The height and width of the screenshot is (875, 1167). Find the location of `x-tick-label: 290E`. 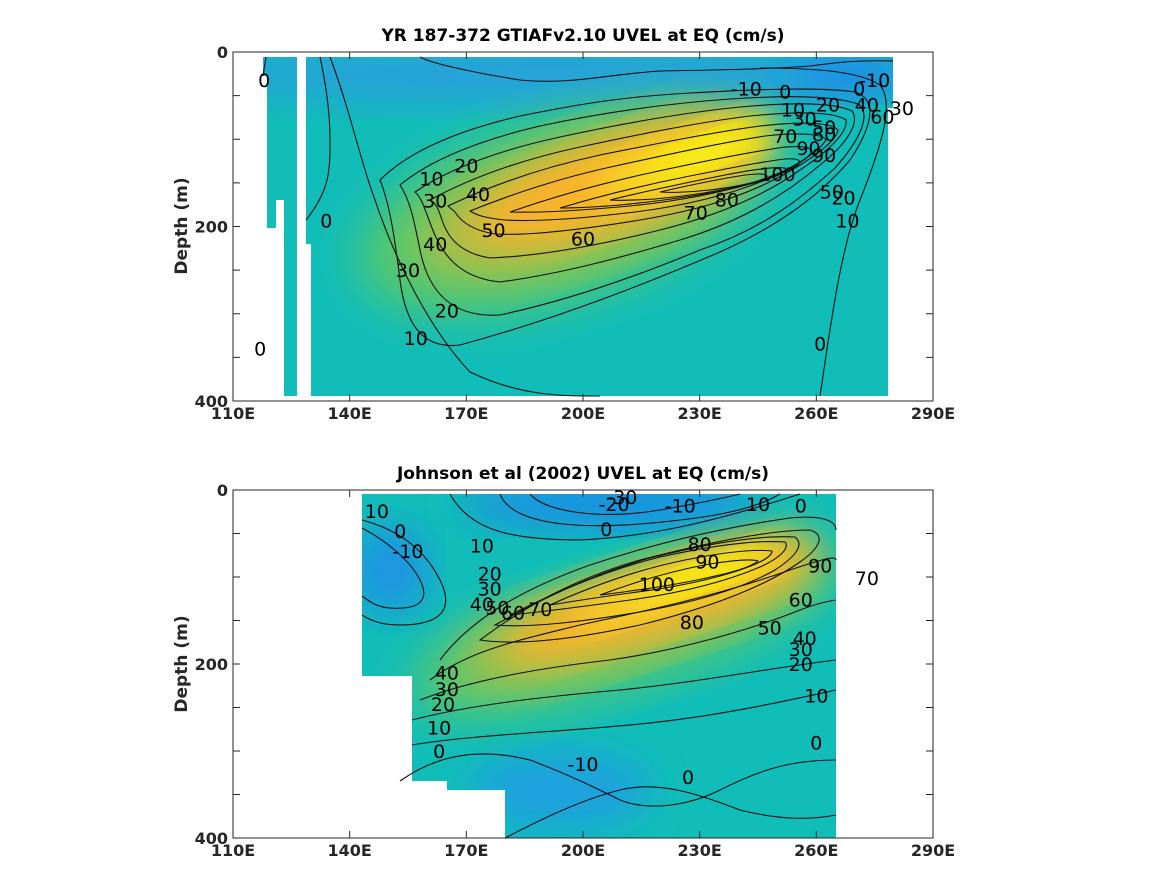

x-tick-label: 290E is located at coordinates (933, 850).